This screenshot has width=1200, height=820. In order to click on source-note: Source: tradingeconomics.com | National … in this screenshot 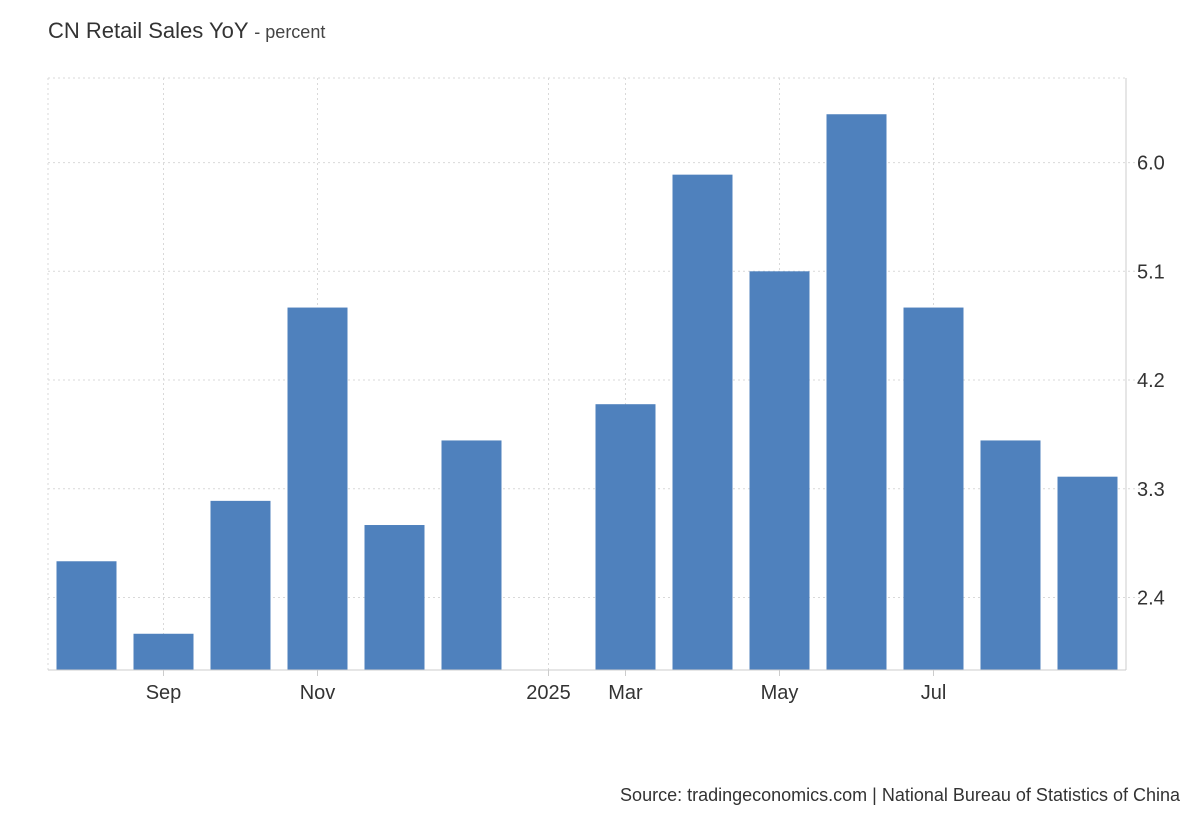, I will do `click(900, 795)`.